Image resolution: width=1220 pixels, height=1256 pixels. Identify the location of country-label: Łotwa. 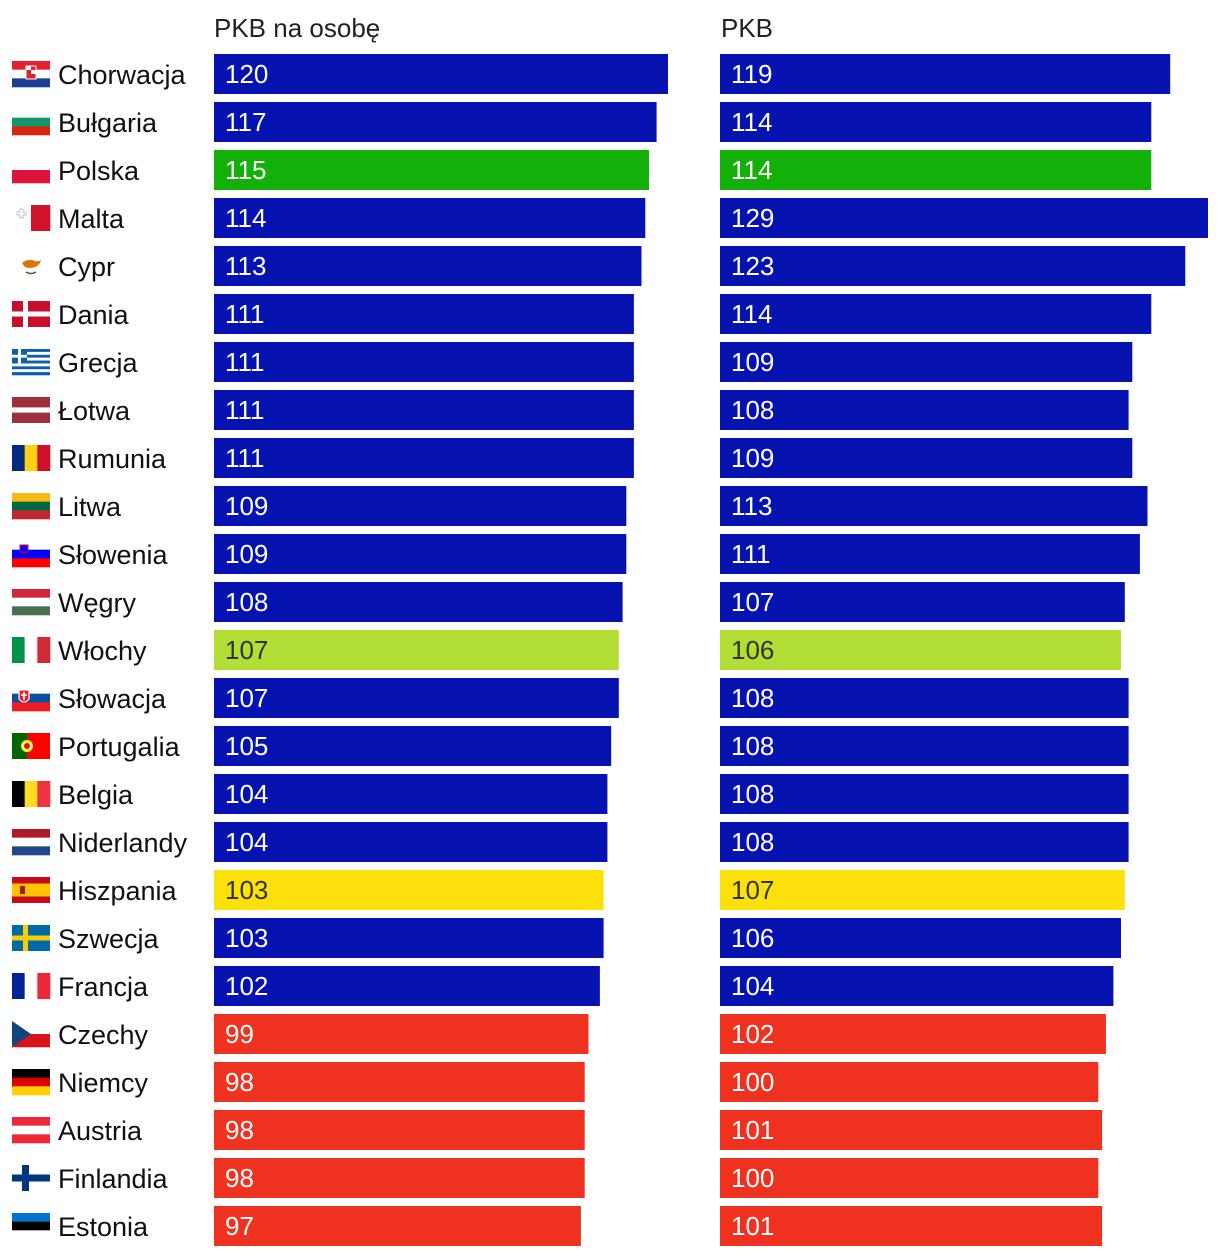
(94, 411).